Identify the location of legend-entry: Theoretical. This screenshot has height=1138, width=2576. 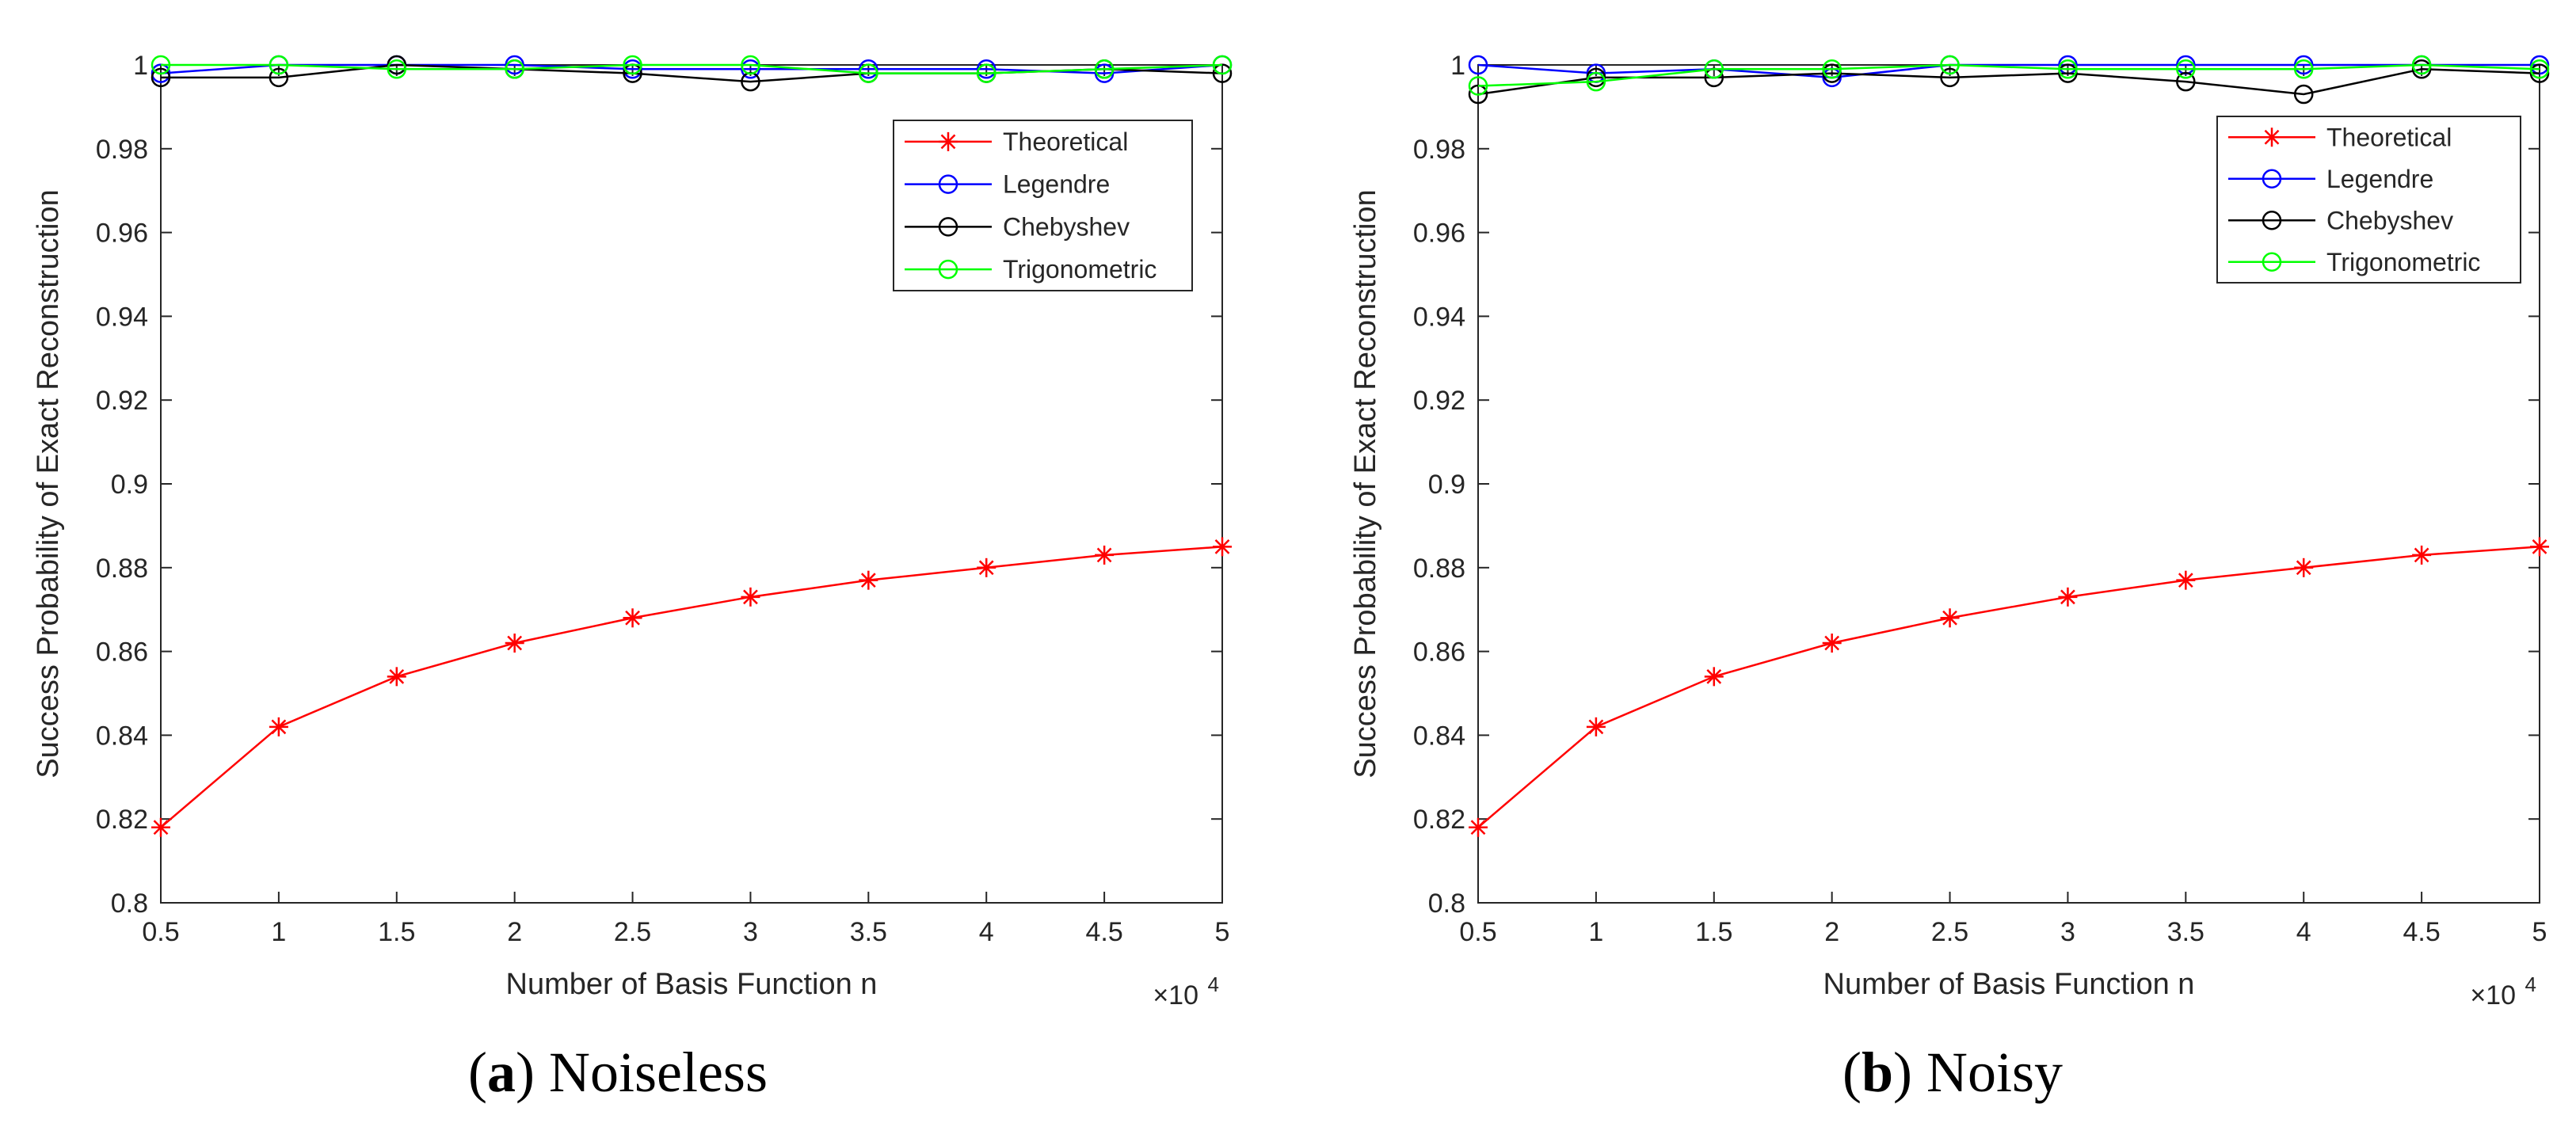
(1016, 142).